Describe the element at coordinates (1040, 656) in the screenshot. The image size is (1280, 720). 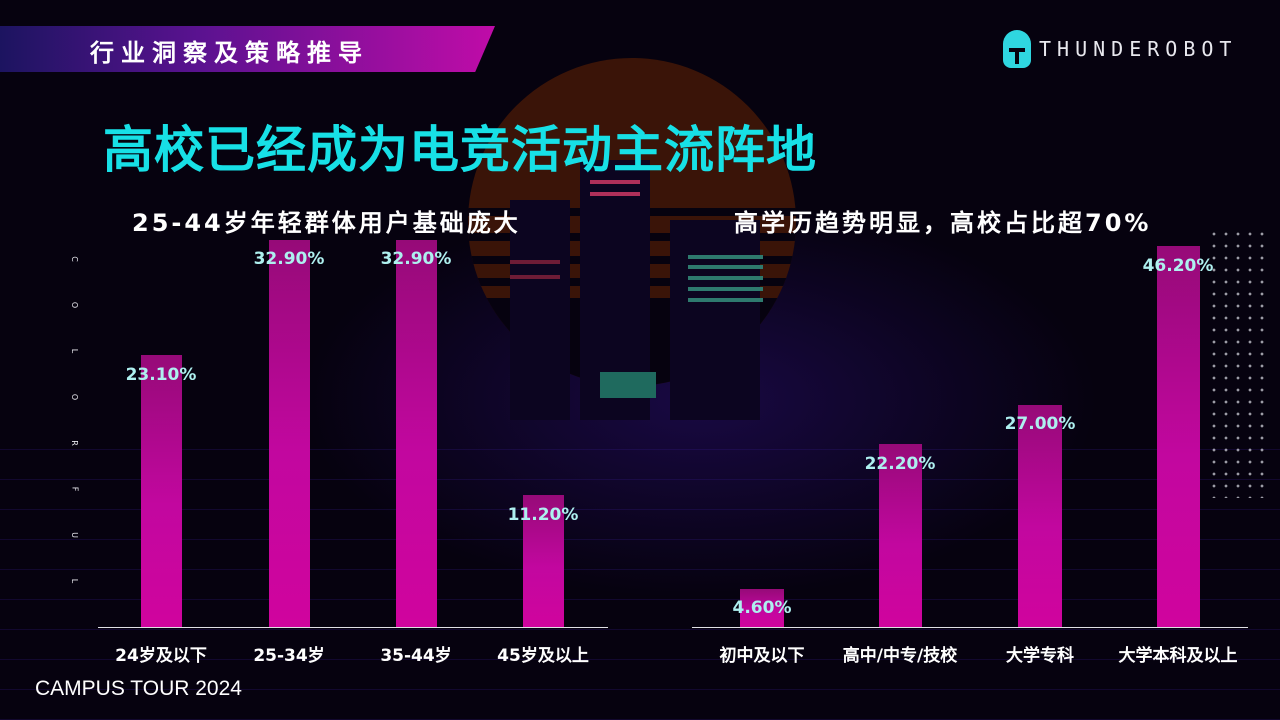
I see `category-label: 大学专科` at that location.